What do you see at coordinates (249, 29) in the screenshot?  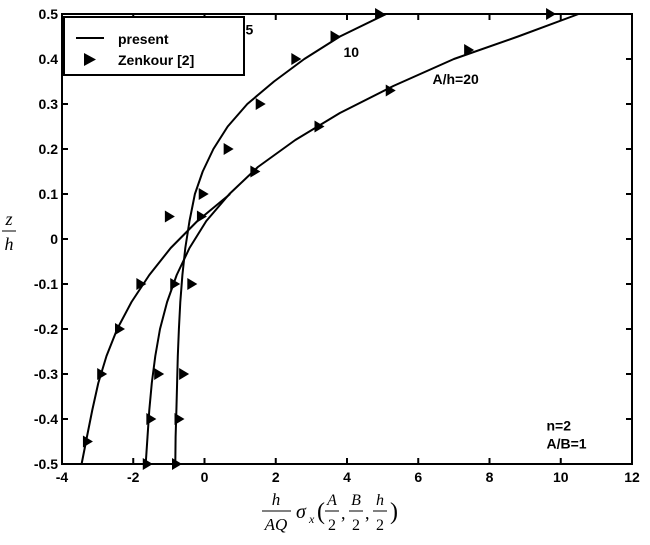 I see `annotation-label: 5` at bounding box center [249, 29].